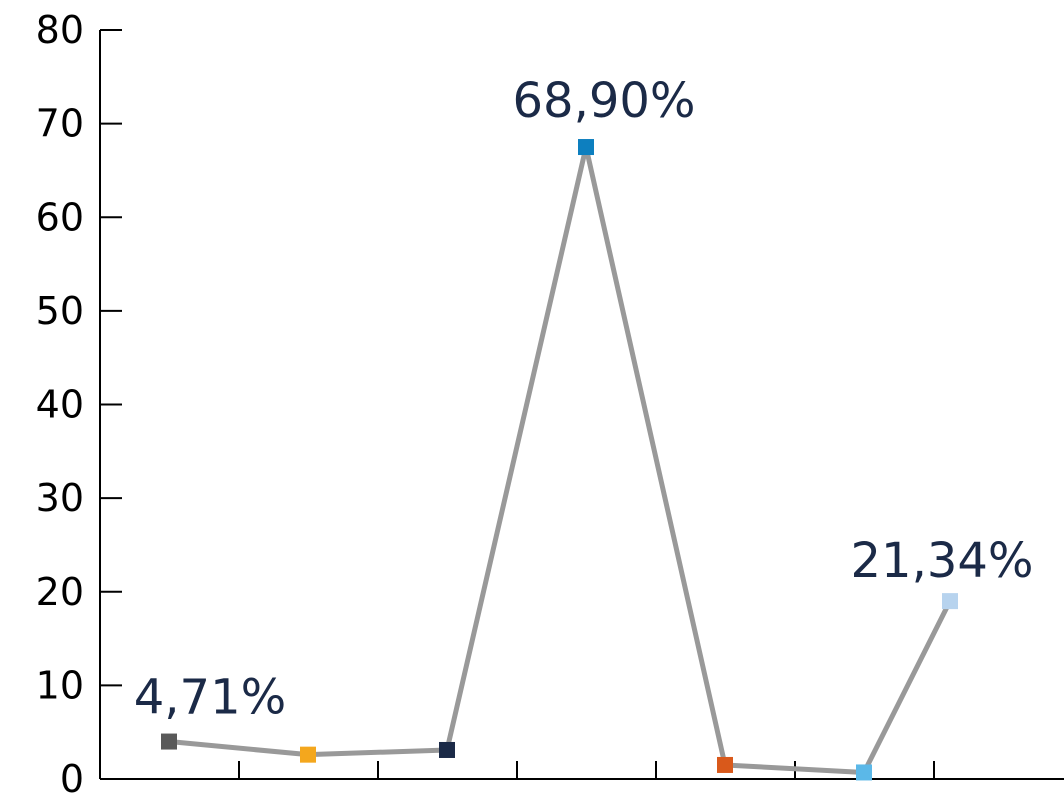  Describe the element at coordinates (60, 592) in the screenshot. I see `y-tick-label: 20` at that location.